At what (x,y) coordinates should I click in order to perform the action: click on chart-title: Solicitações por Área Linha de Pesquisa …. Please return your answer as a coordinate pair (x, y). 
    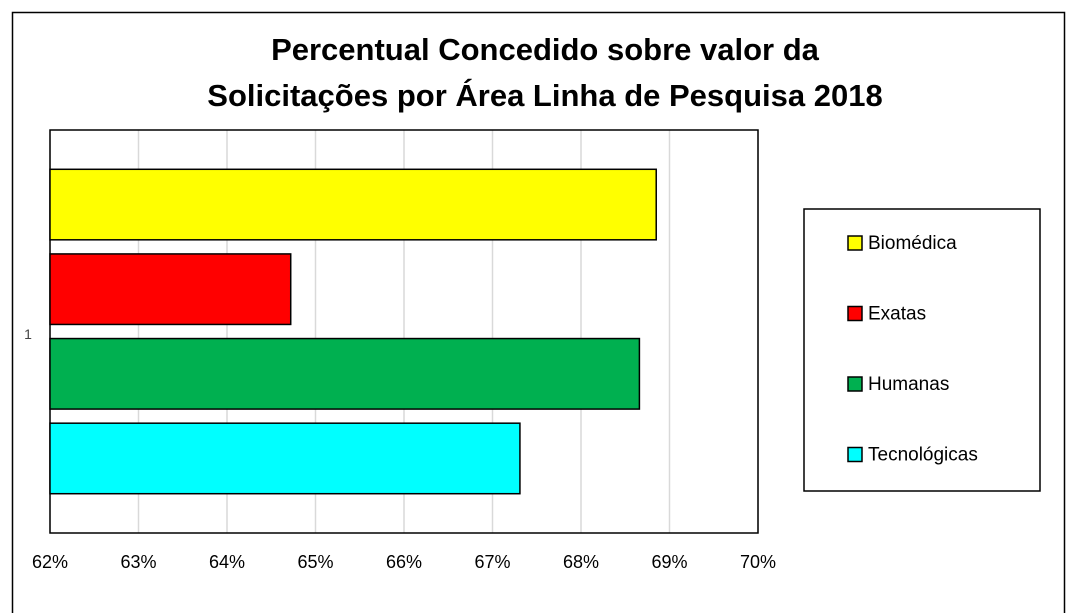
    Looking at the image, I should click on (544, 95).